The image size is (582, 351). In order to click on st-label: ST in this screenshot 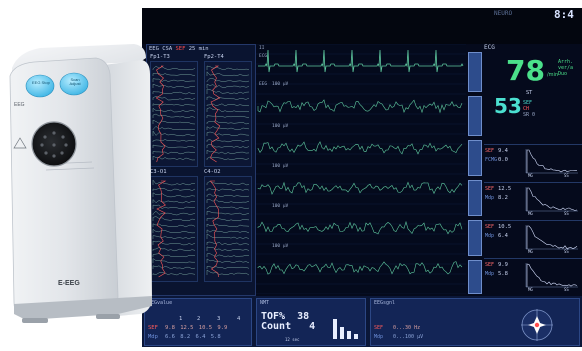, I will do `click(529, 93)`.